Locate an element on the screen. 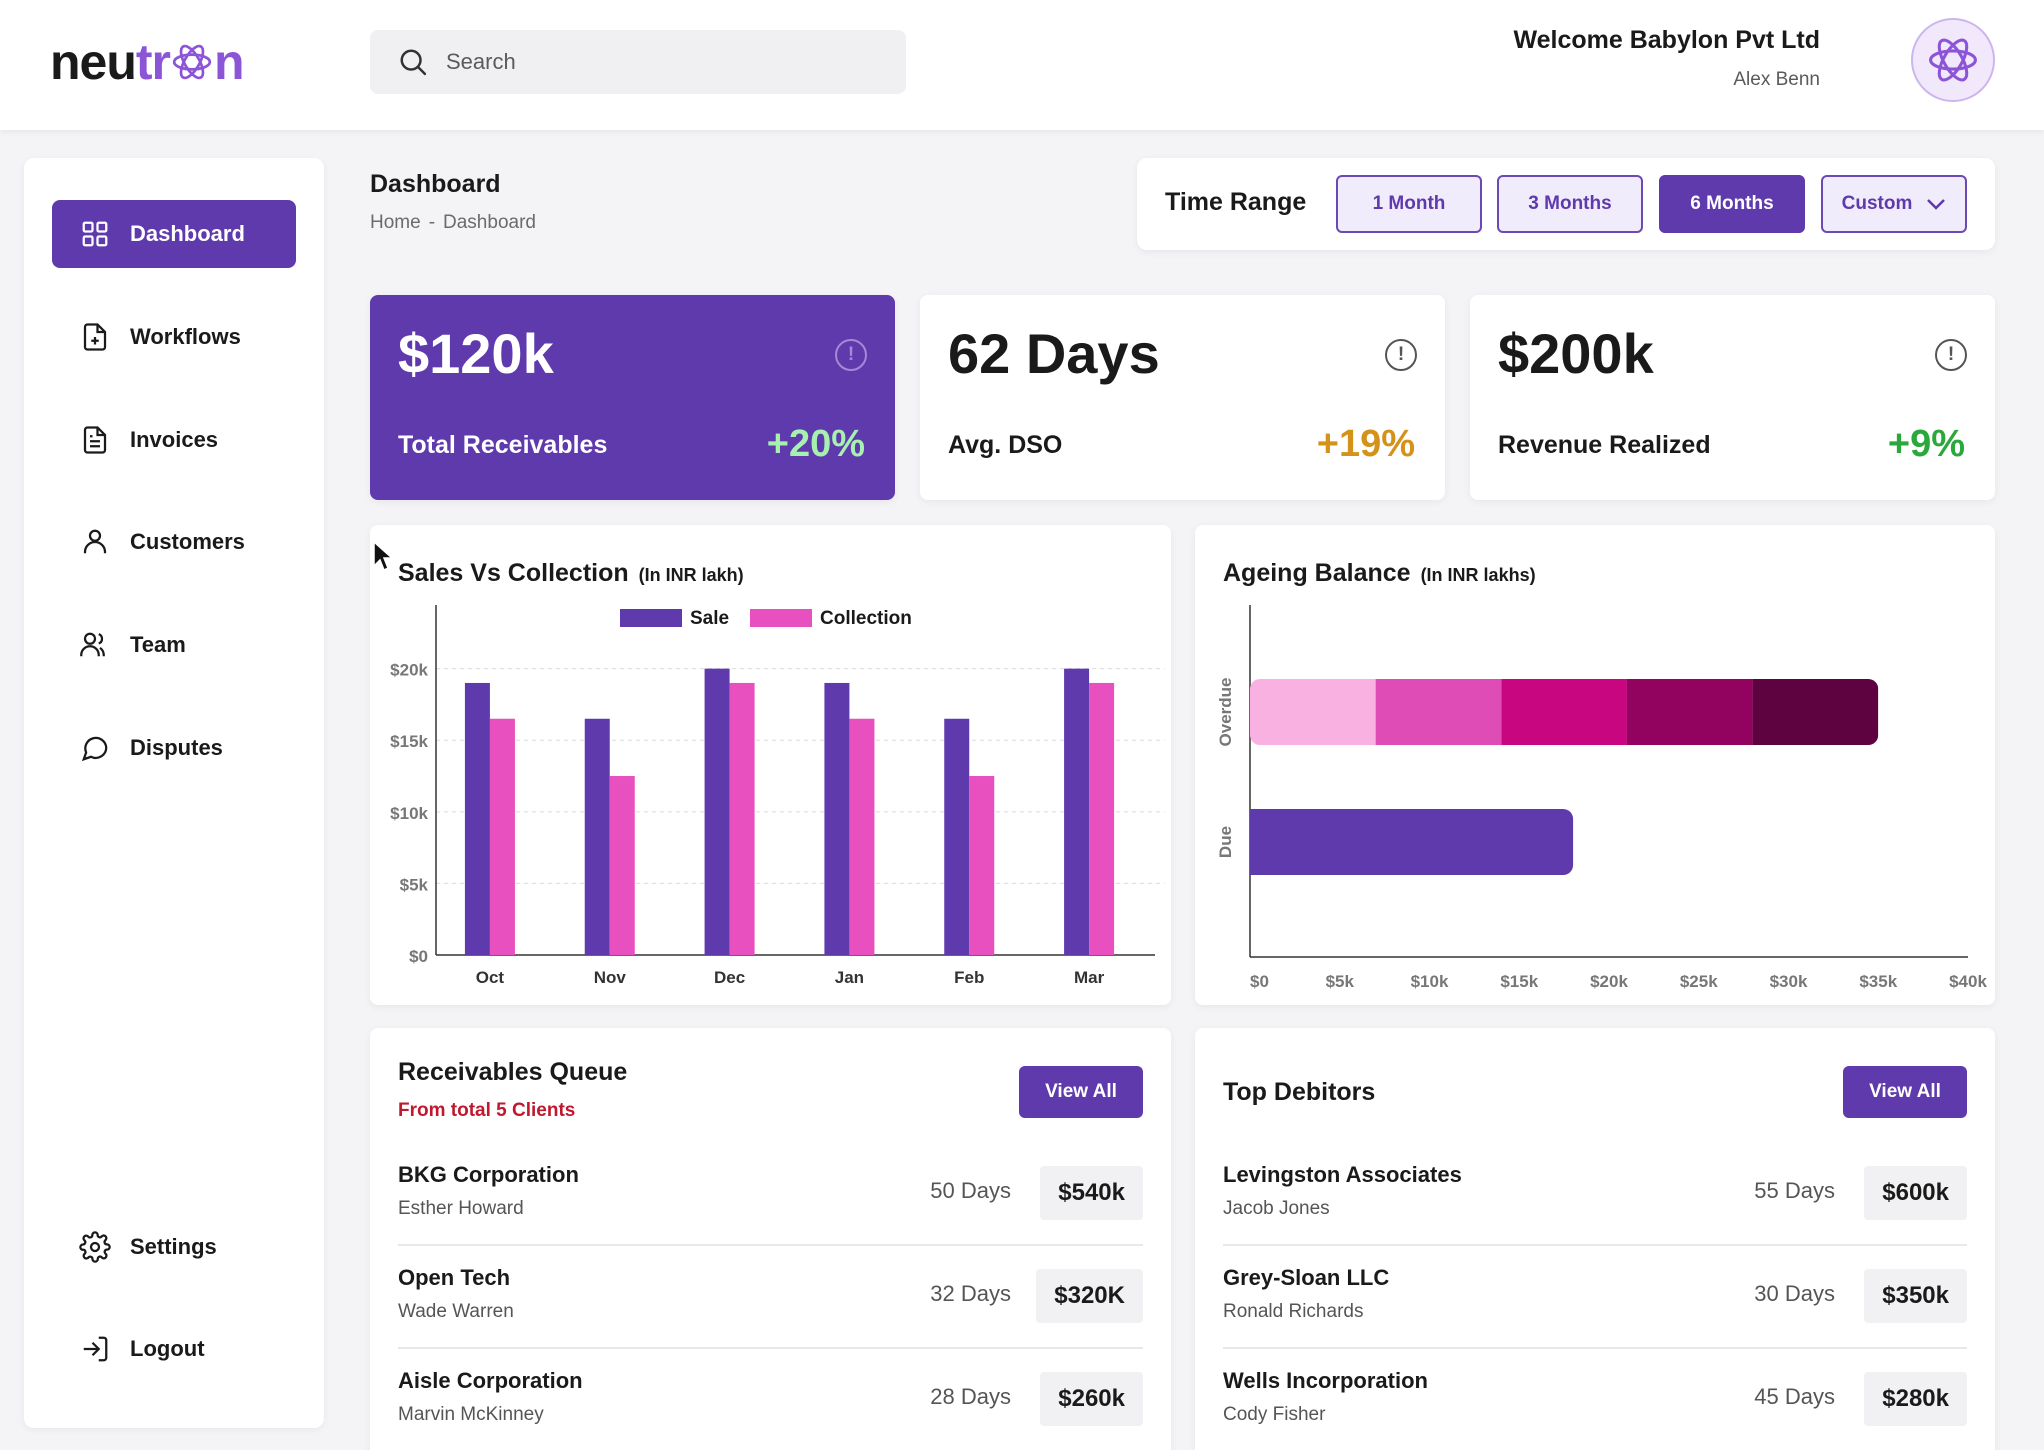  legend-swatch-sale is located at coordinates (651, 618).